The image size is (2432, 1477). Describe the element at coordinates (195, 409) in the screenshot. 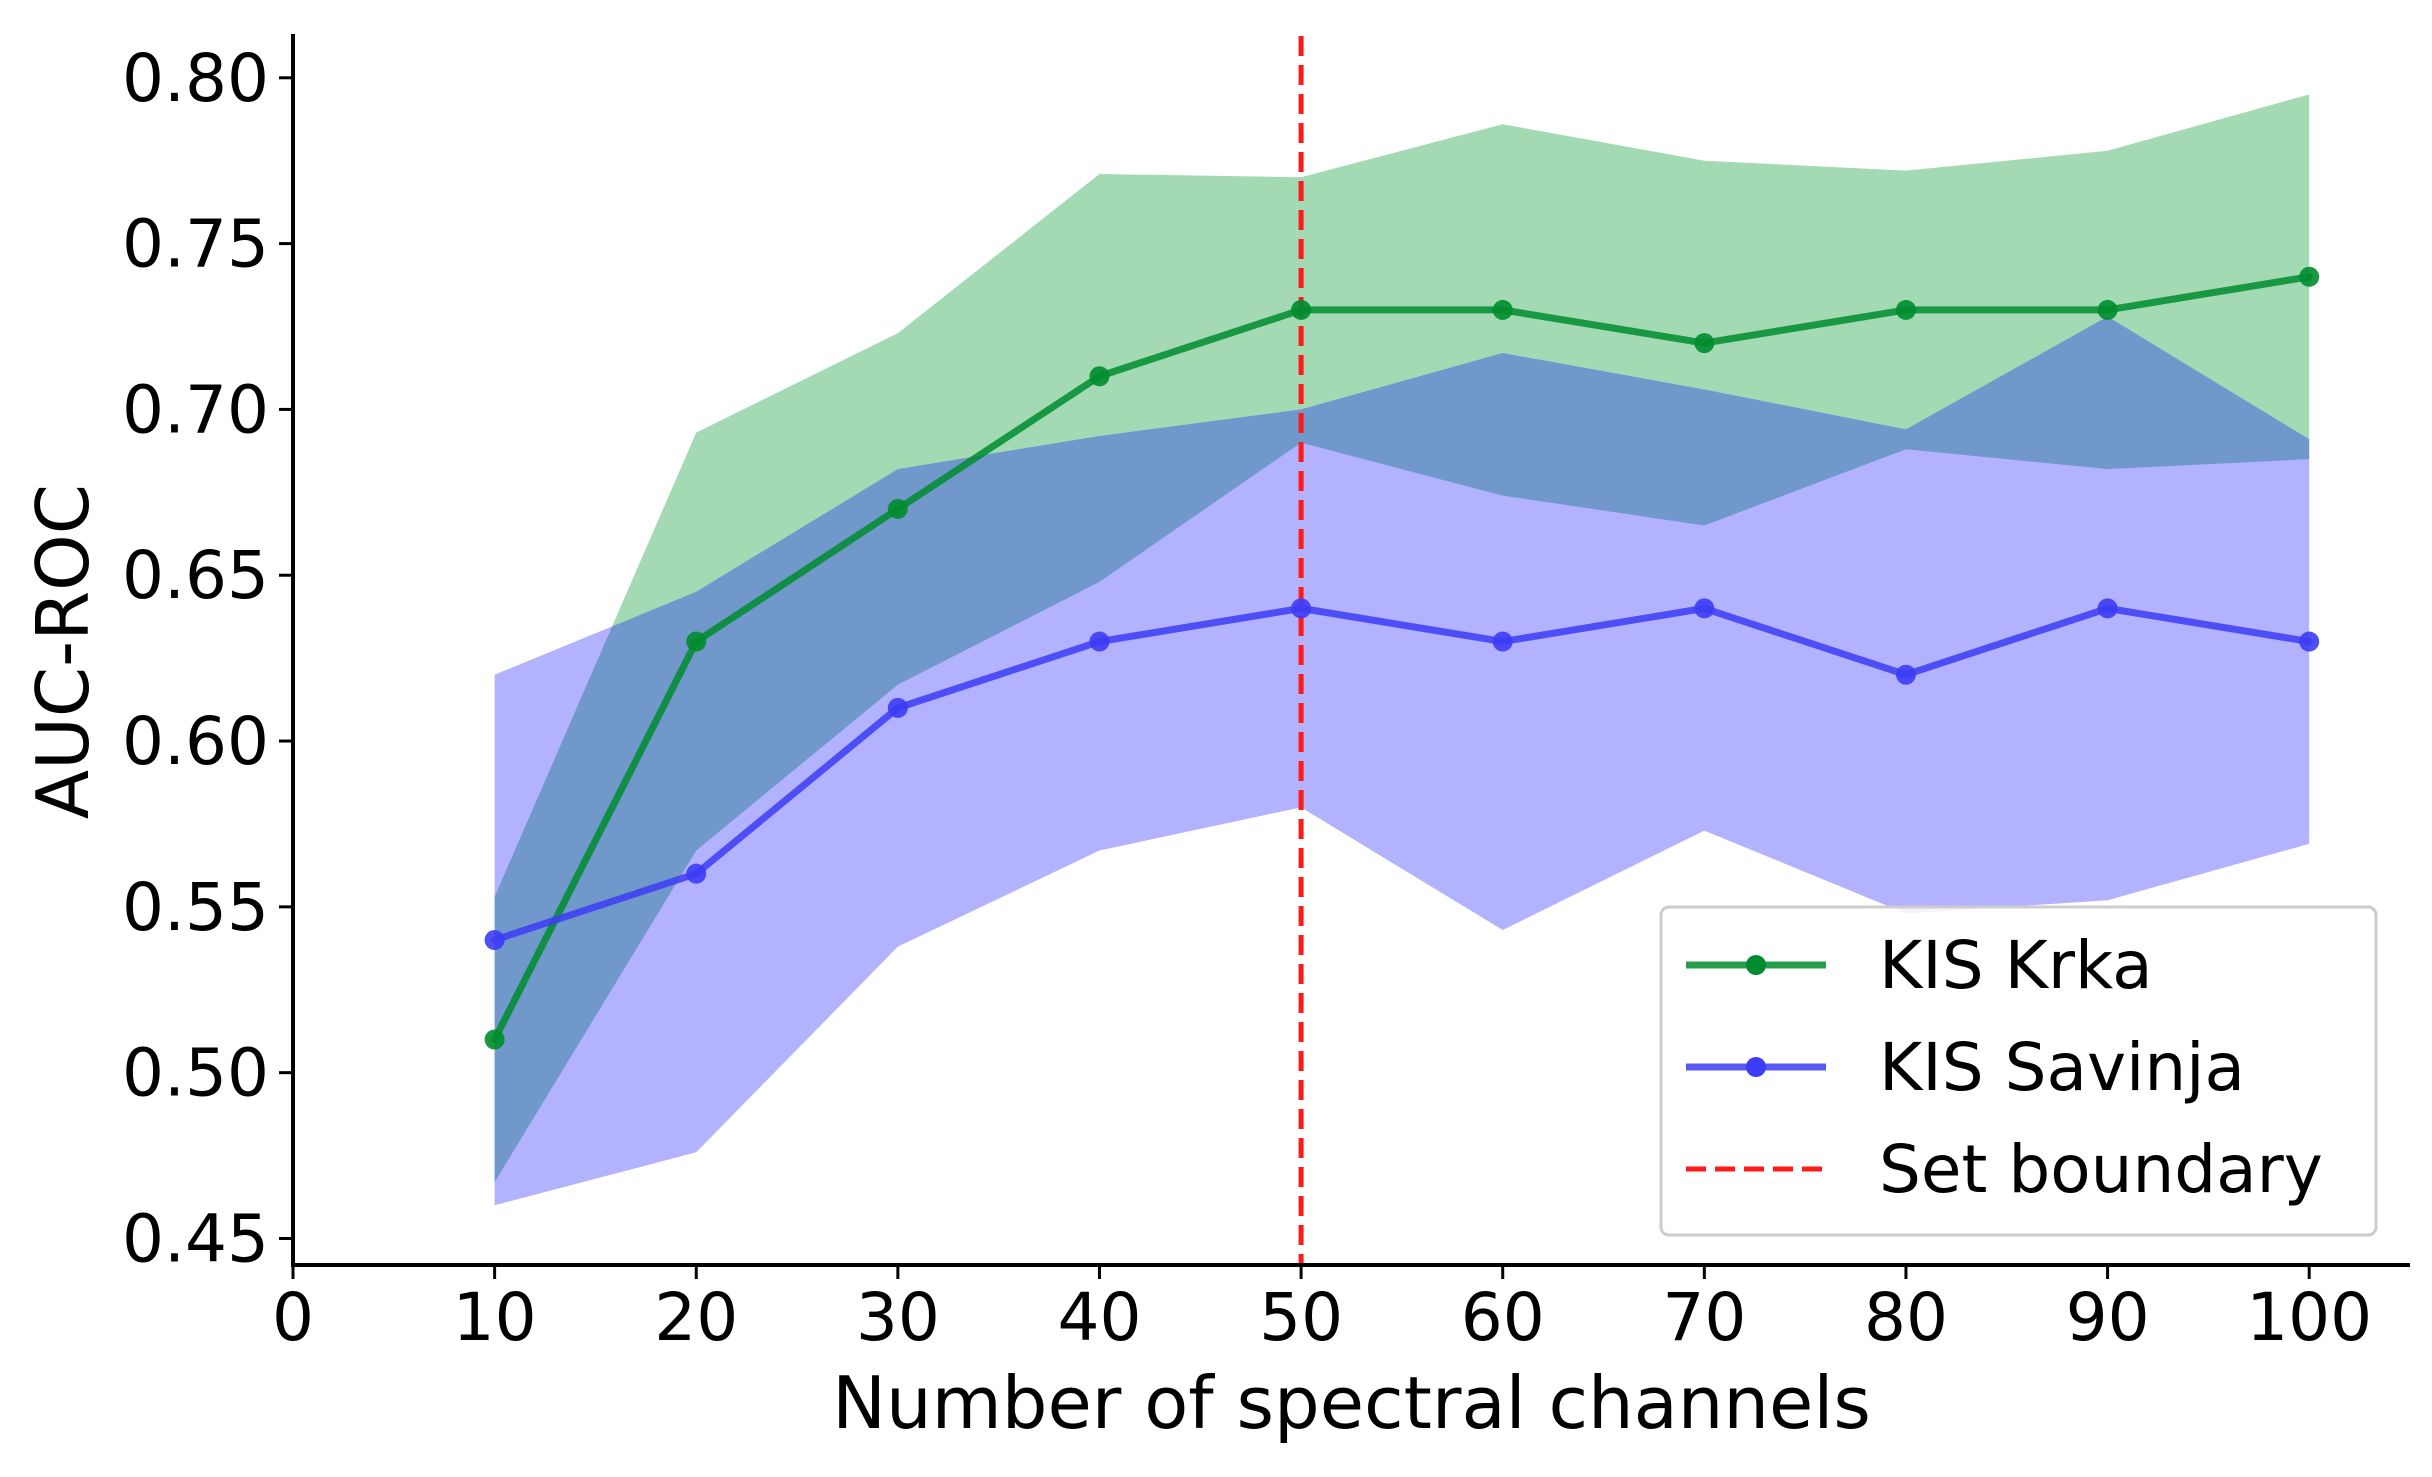

I see `y-tick-label: 0.70` at that location.